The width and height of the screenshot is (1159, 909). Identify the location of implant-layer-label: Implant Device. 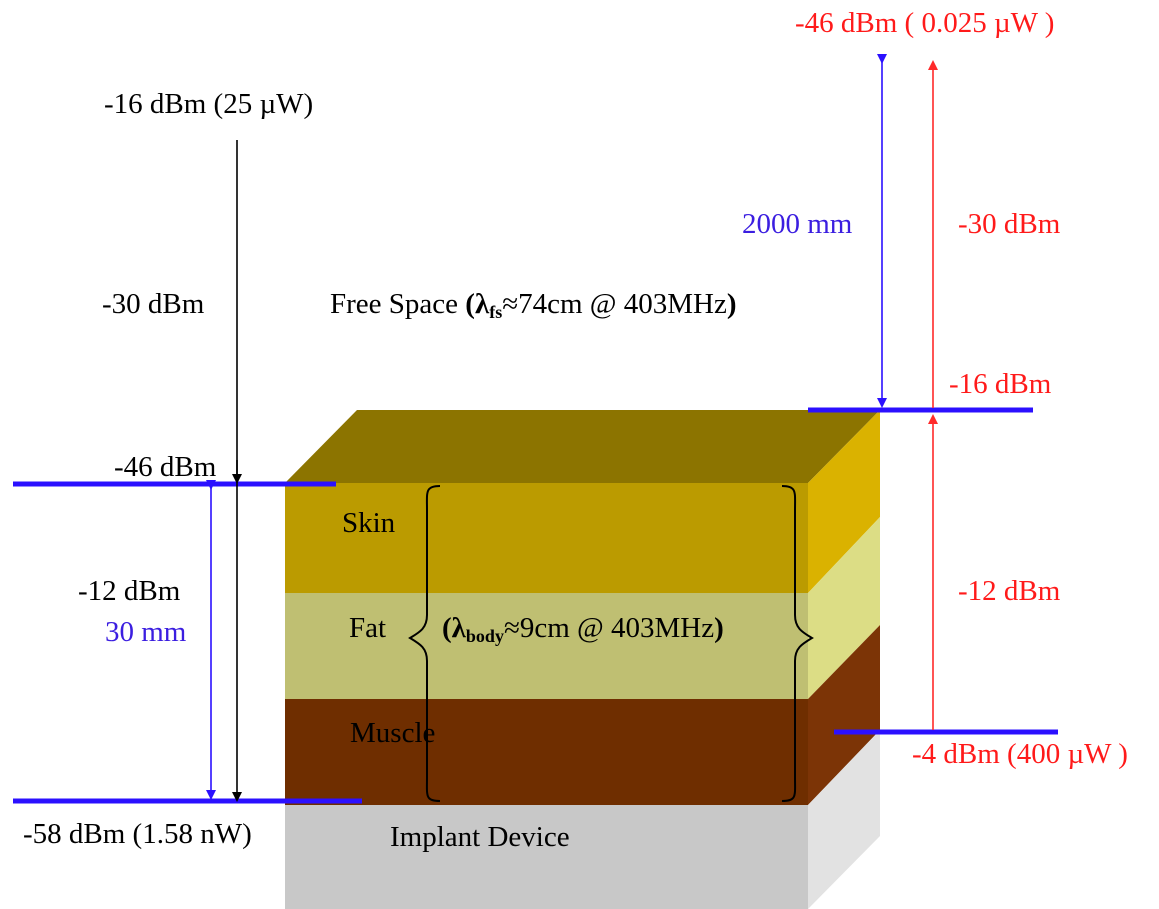
(480, 837).